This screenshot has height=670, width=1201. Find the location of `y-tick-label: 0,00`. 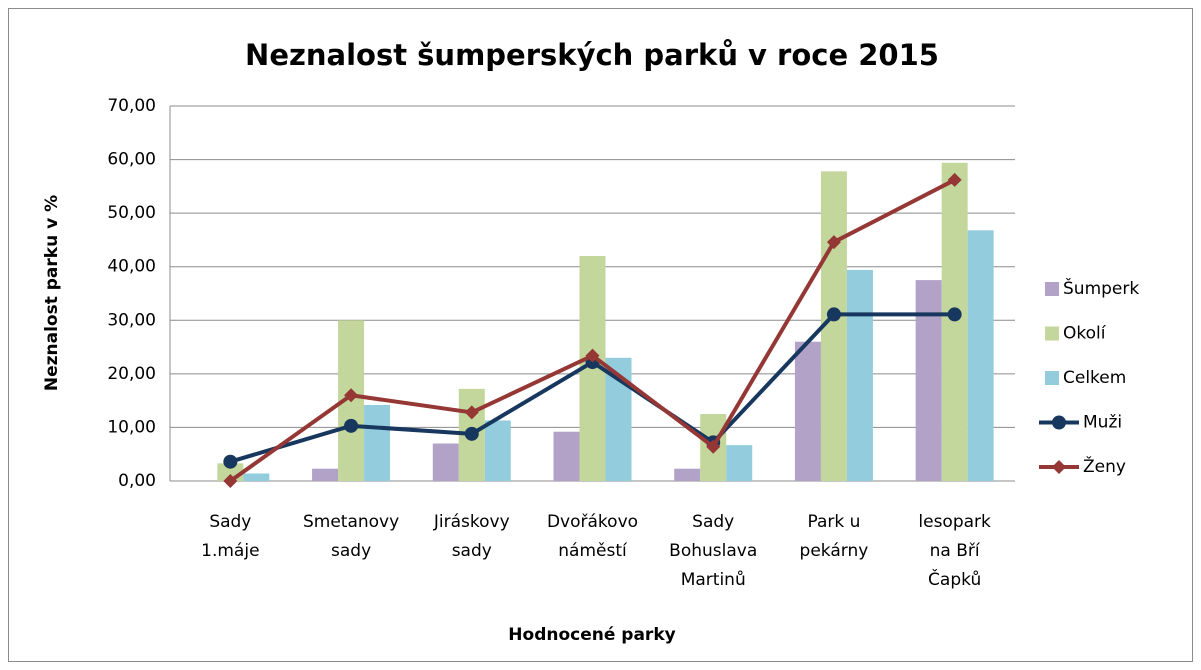

y-tick-label: 0,00 is located at coordinates (137, 481).